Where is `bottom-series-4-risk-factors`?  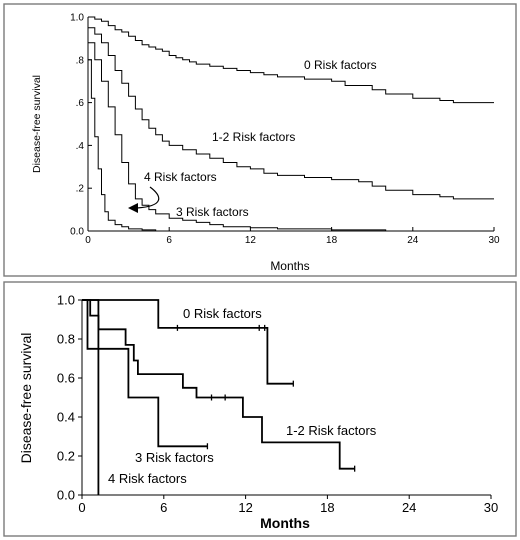 bottom-series-4-risk-factors is located at coordinates (91, 397).